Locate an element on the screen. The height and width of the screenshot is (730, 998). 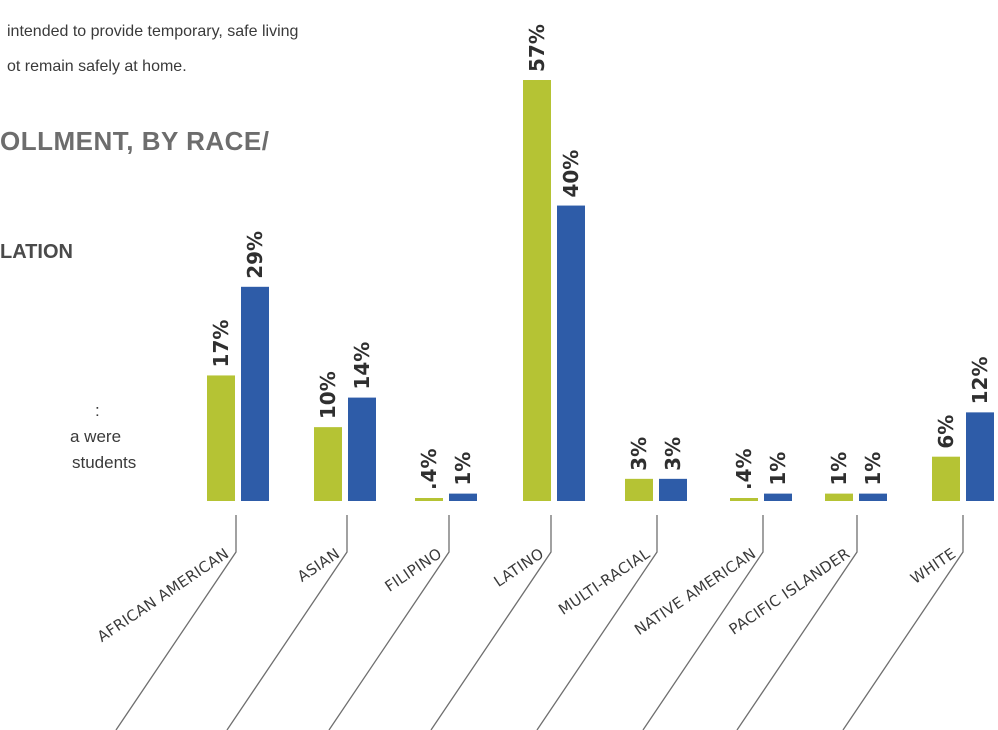
leader-line-pacific-islander is located at coordinates (797, 622).